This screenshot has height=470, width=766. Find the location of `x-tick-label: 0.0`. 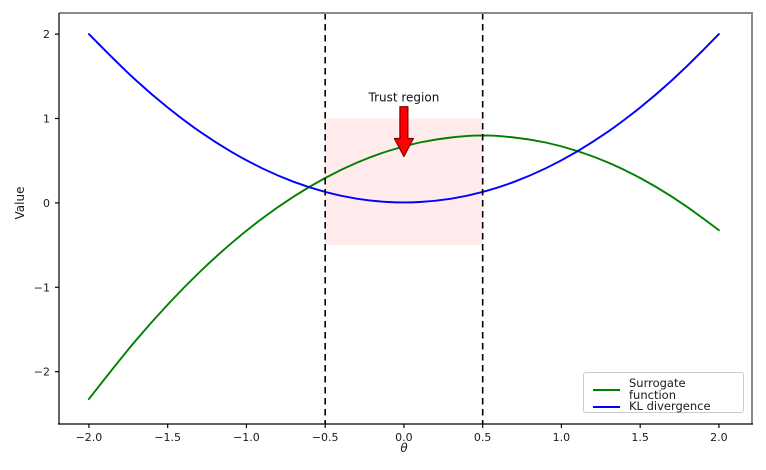

x-tick-label: 0.0 is located at coordinates (404, 437).